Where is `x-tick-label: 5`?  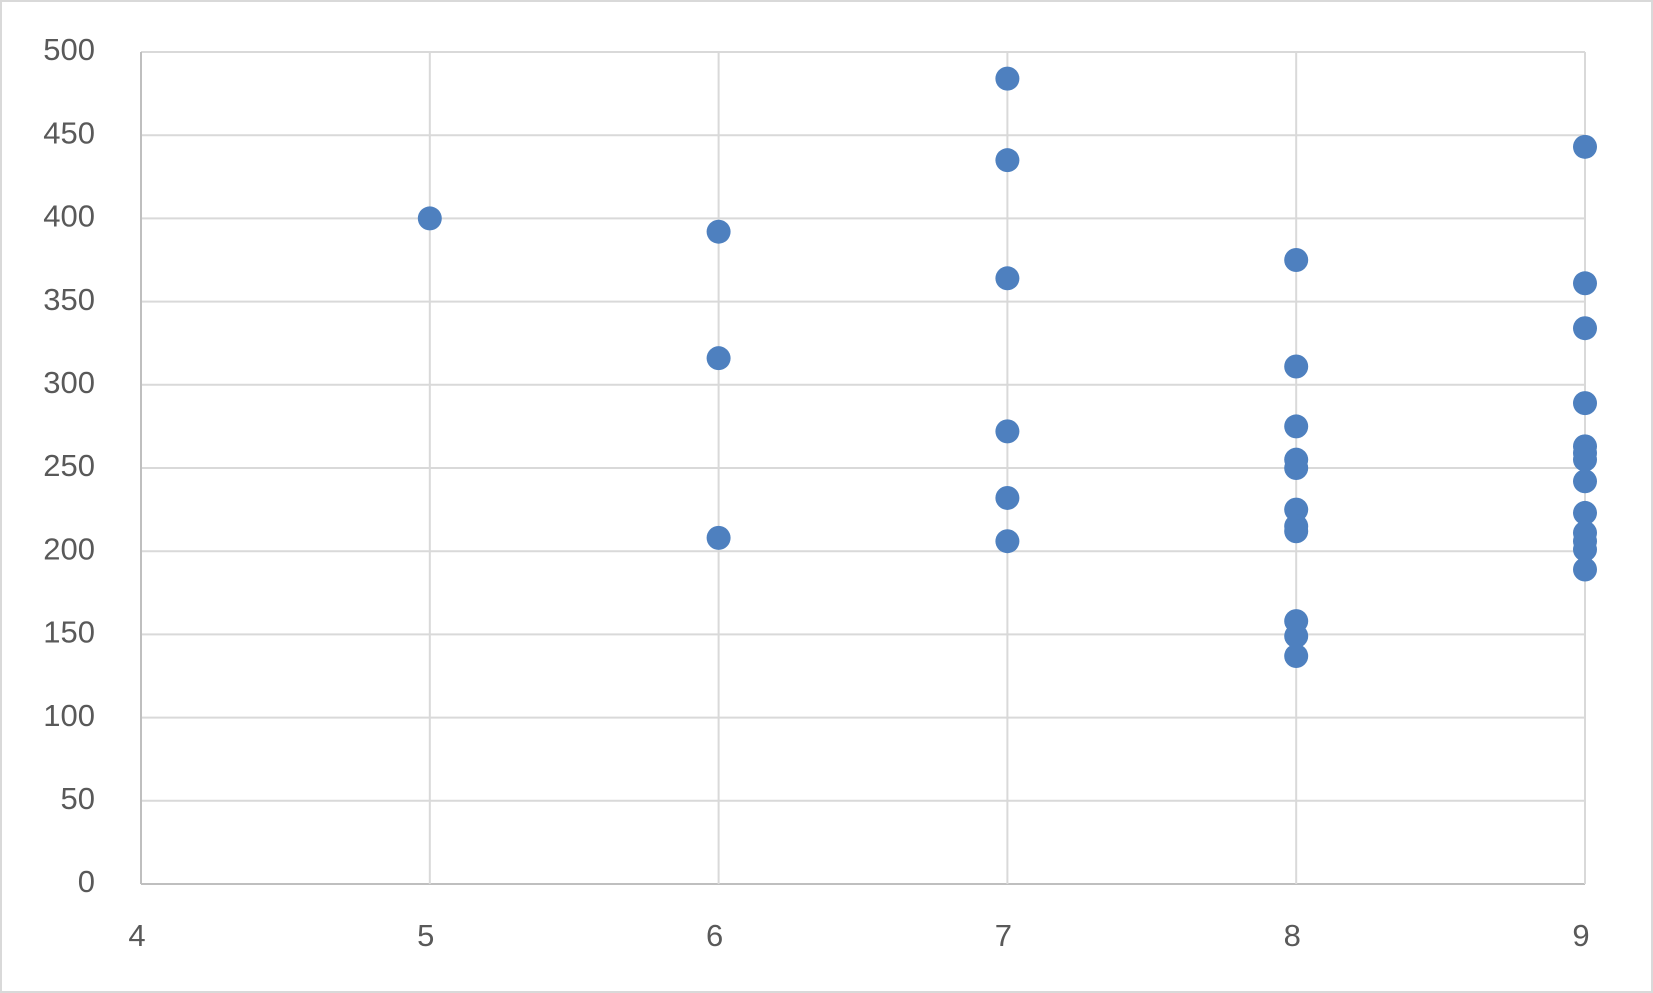
x-tick-label: 5 is located at coordinates (425, 935).